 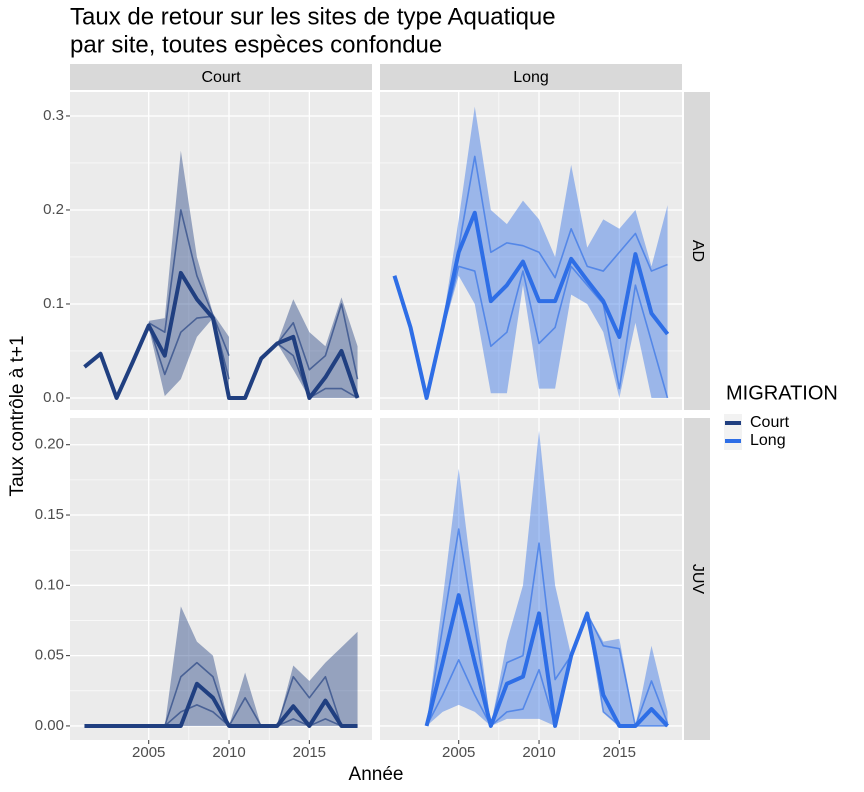 I want to click on facet-label: AD, so click(x=697, y=251).